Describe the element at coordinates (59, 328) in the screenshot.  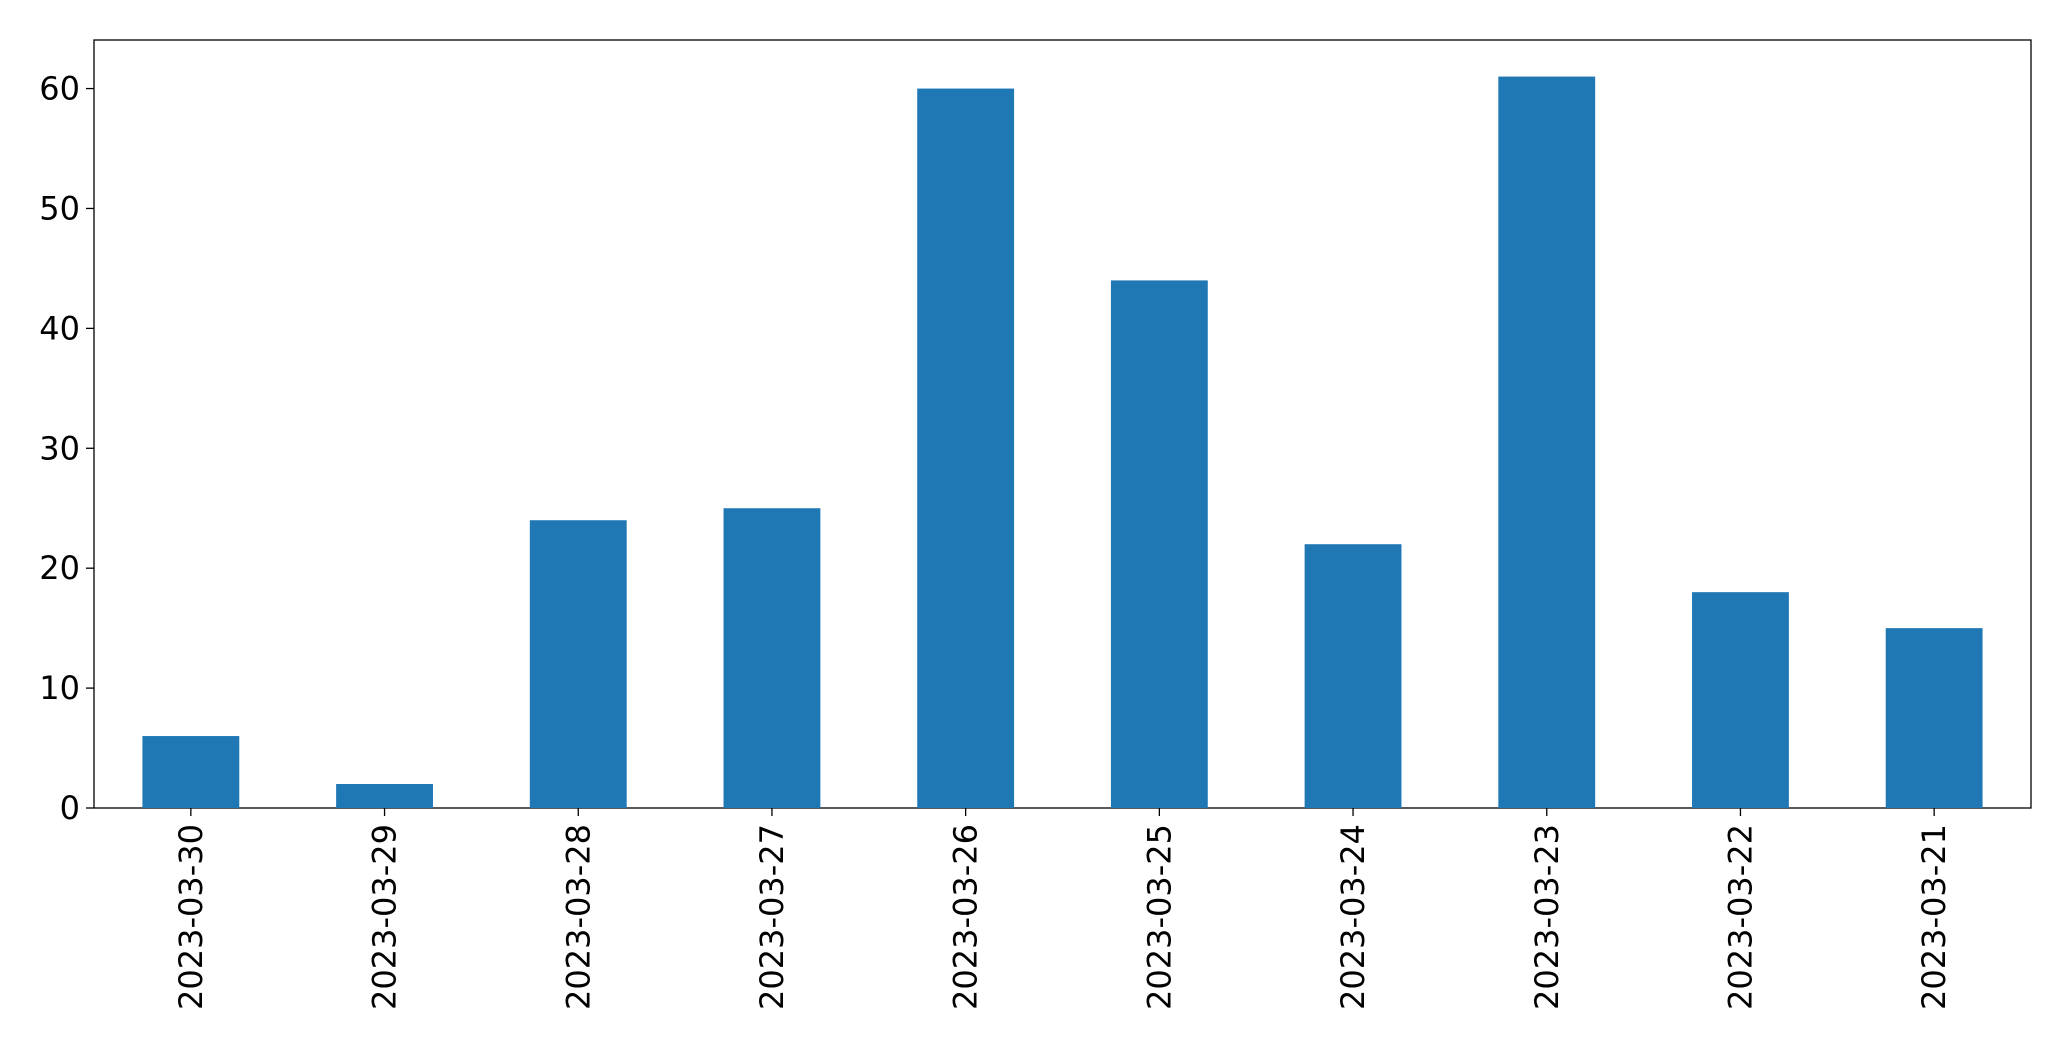
I see `y-tick-label: 40` at that location.